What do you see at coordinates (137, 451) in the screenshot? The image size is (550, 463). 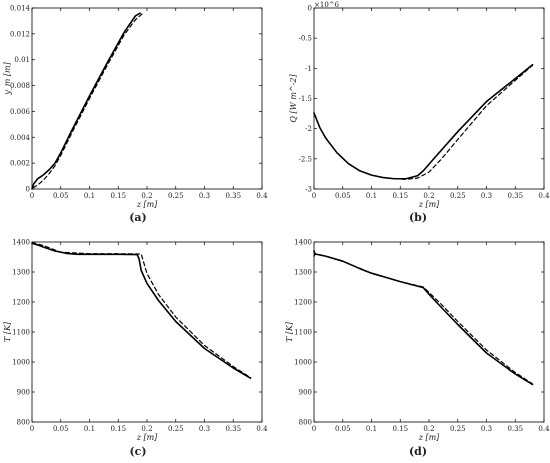 I see `panel-label: (c)` at bounding box center [137, 451].